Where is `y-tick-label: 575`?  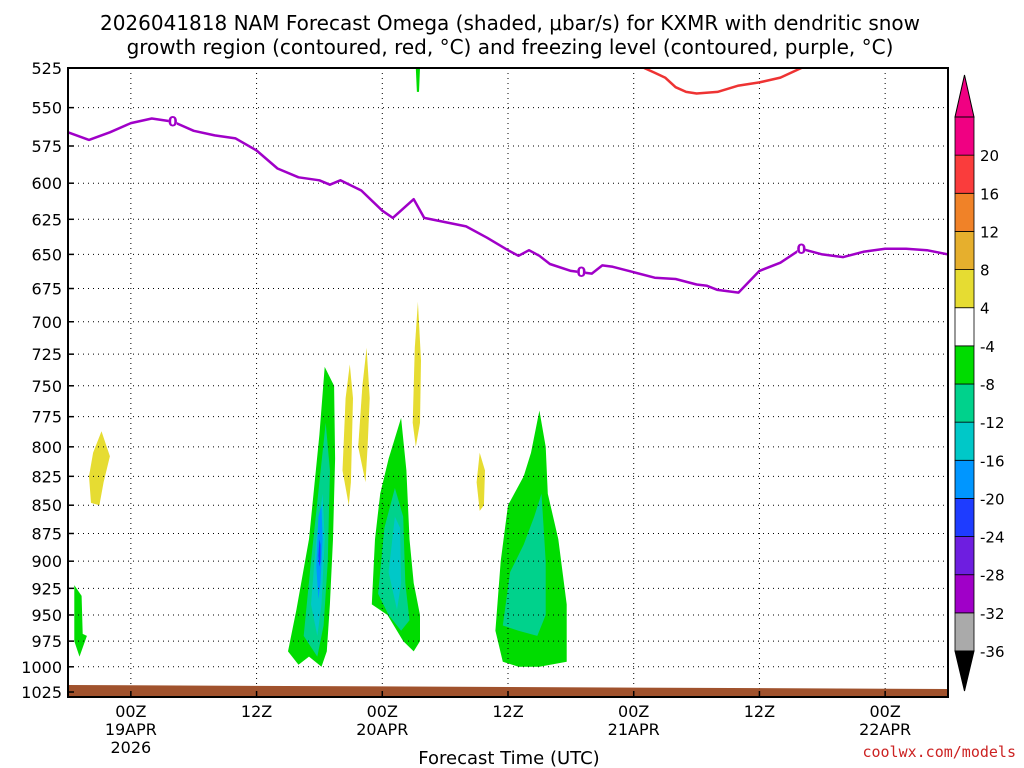 y-tick-label: 575 is located at coordinates (46, 146).